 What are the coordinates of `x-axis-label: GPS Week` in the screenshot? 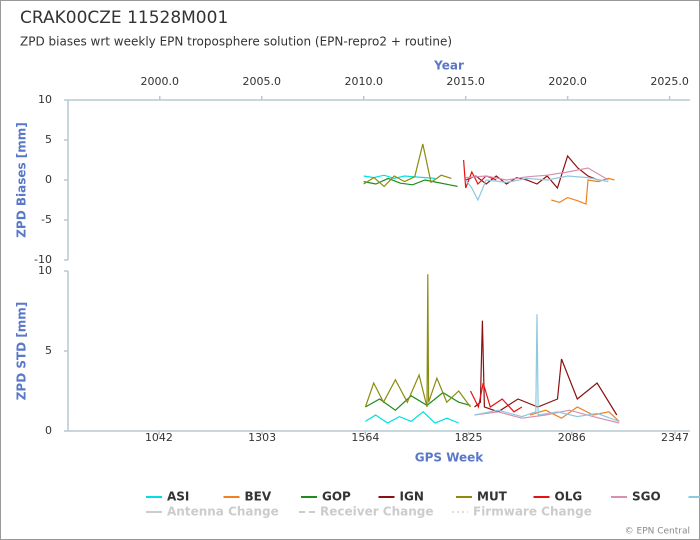 It's located at (450, 458).